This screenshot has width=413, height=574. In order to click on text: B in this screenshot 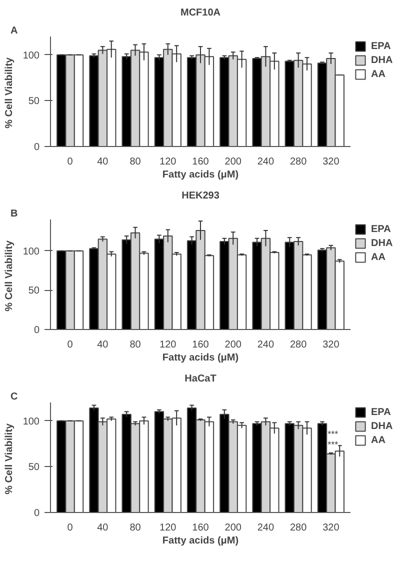, I will do `click(14, 214)`.